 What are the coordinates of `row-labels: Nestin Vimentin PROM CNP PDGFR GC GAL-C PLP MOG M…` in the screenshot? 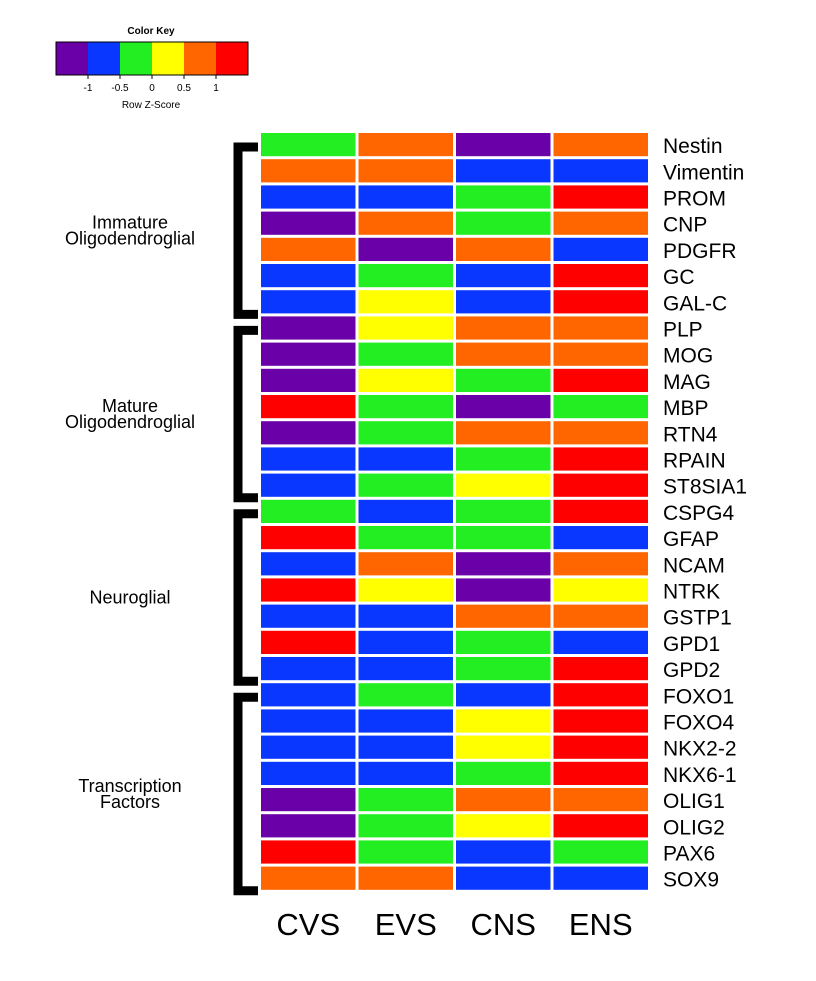 It's located at (705, 513).